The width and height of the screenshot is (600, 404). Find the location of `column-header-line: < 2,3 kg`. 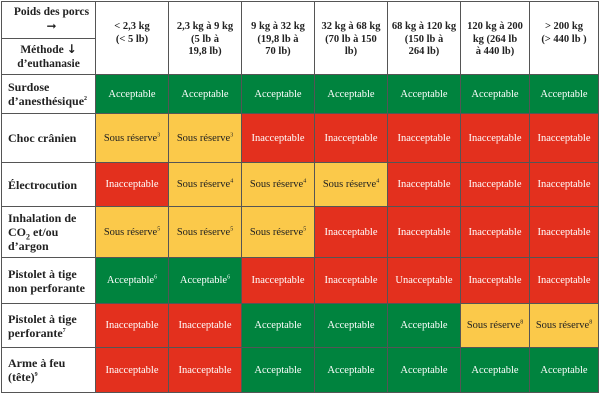

column-header-line: < 2,3 kg is located at coordinates (132, 26).